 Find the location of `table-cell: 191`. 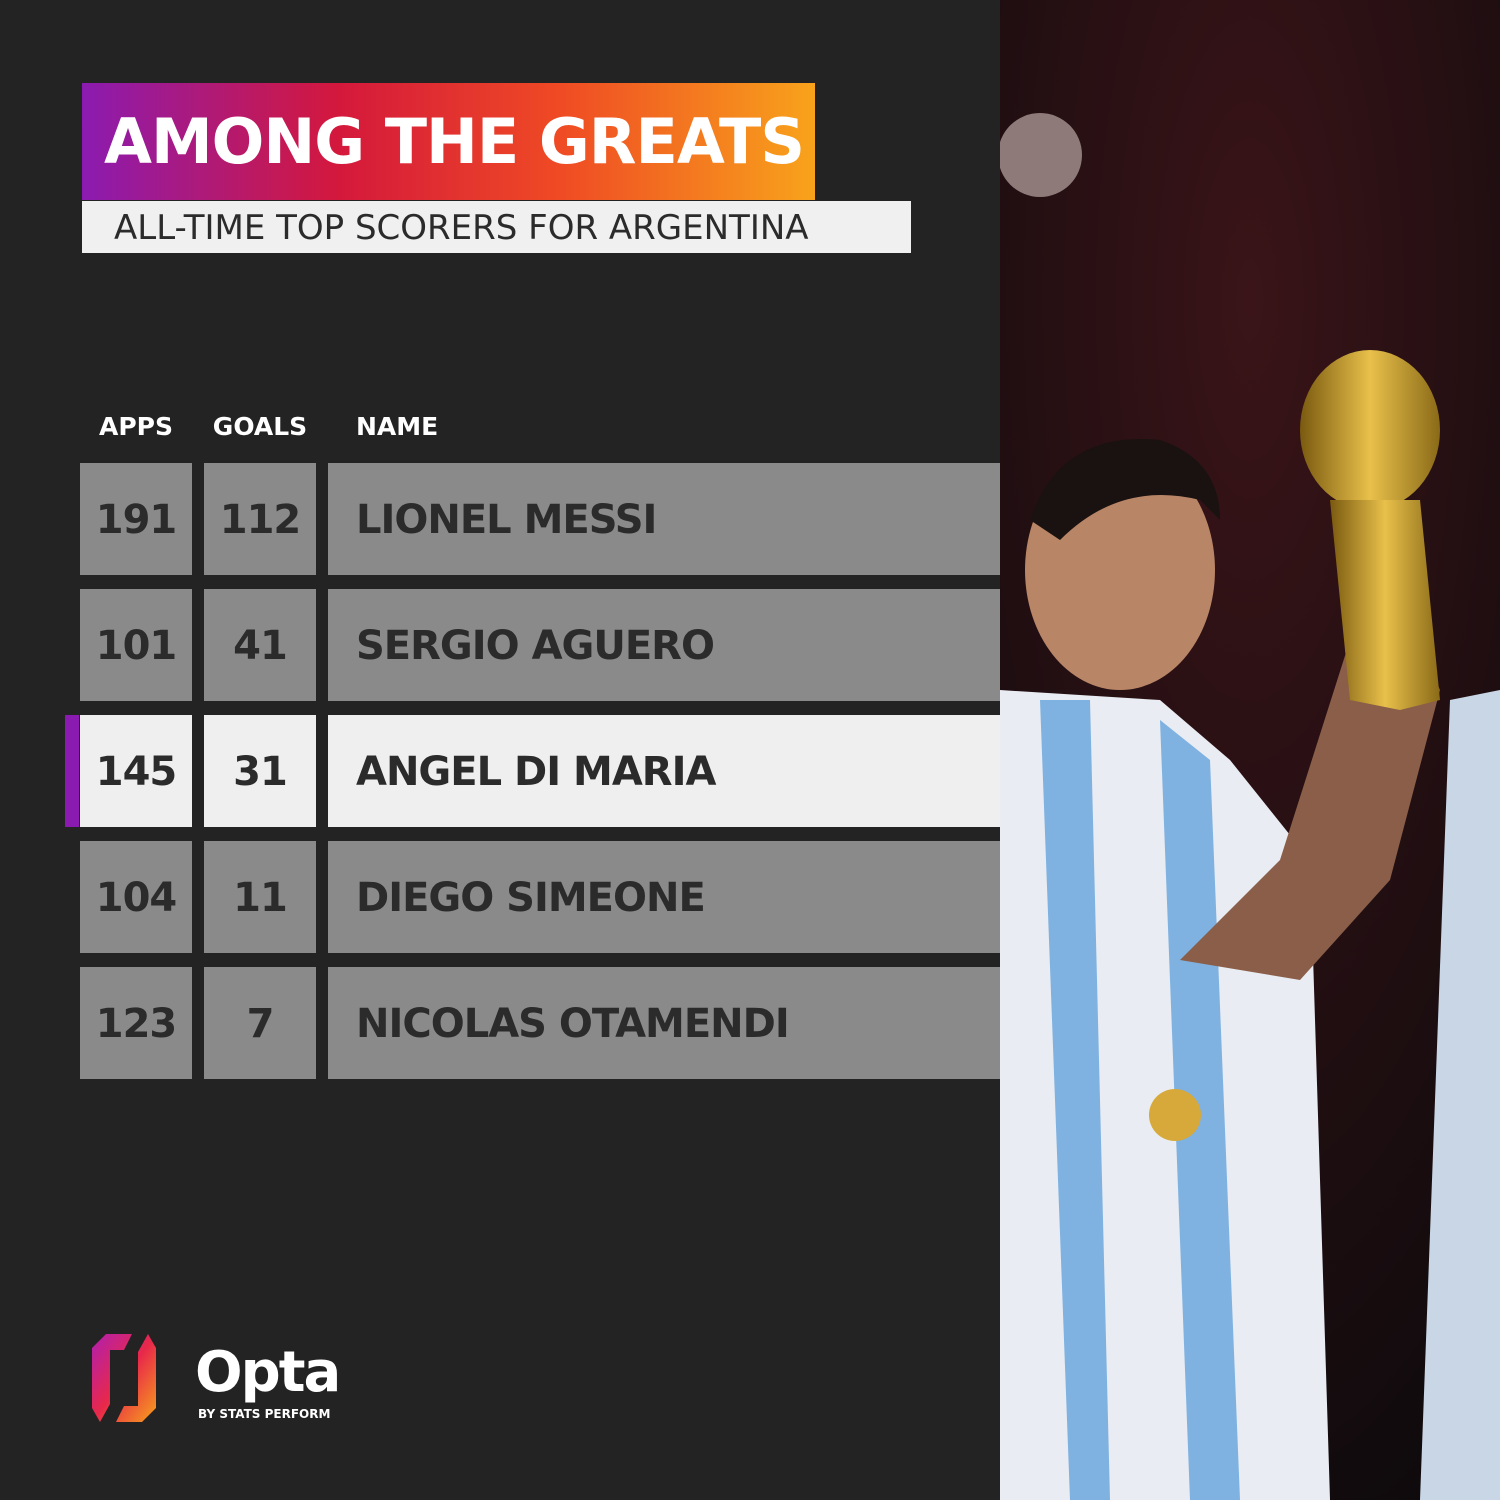

table-cell: 191 is located at coordinates (136, 519).